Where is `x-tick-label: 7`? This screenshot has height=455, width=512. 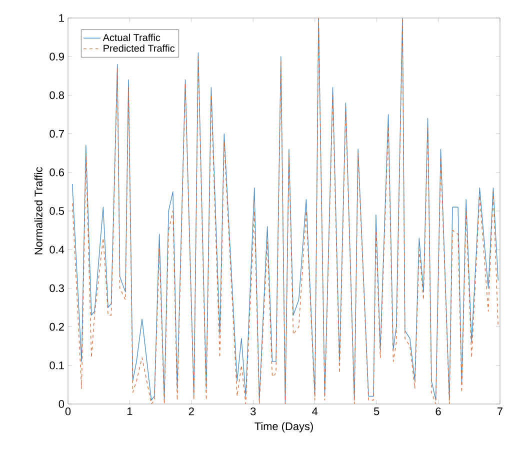 x-tick-label: 7 is located at coordinates (500, 412).